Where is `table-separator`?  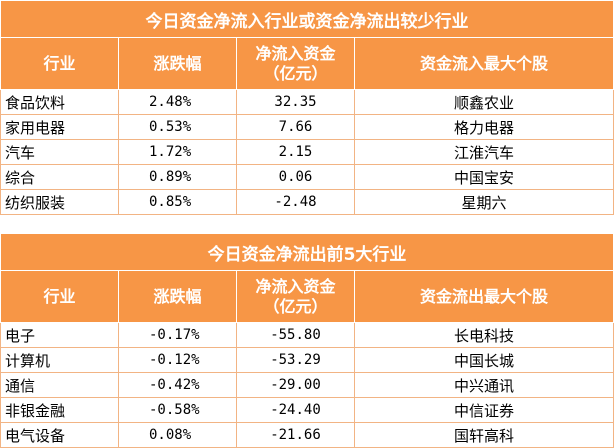 table-separator is located at coordinates (307, 225).